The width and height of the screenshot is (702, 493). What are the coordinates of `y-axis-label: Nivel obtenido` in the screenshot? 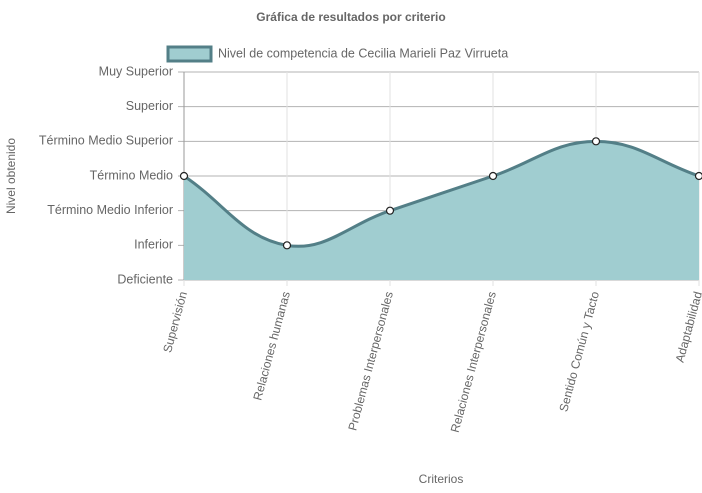 It's located at (11, 176).